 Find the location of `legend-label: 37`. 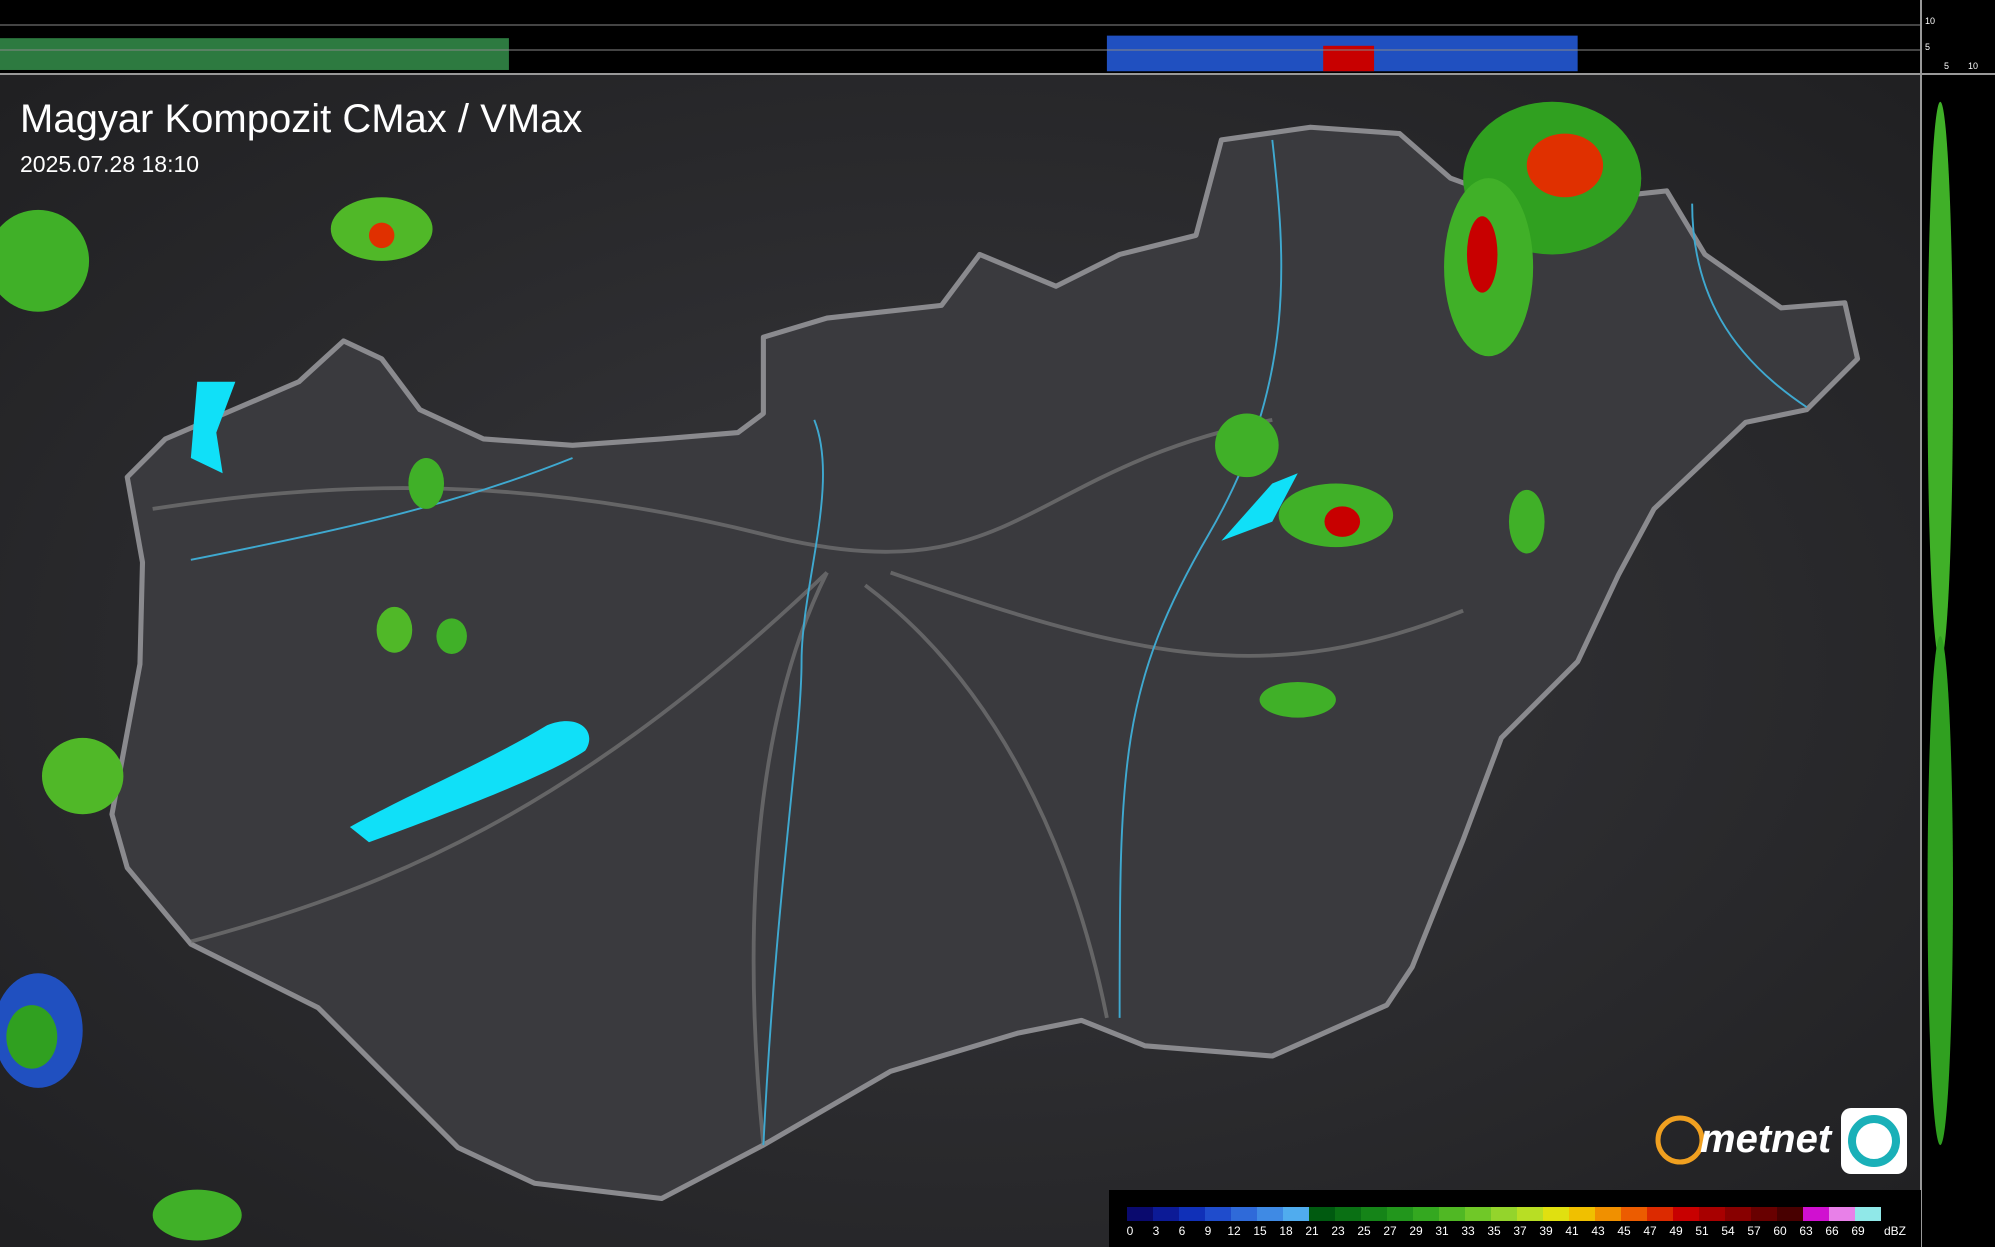

legend-label: 37 is located at coordinates (1520, 1231).